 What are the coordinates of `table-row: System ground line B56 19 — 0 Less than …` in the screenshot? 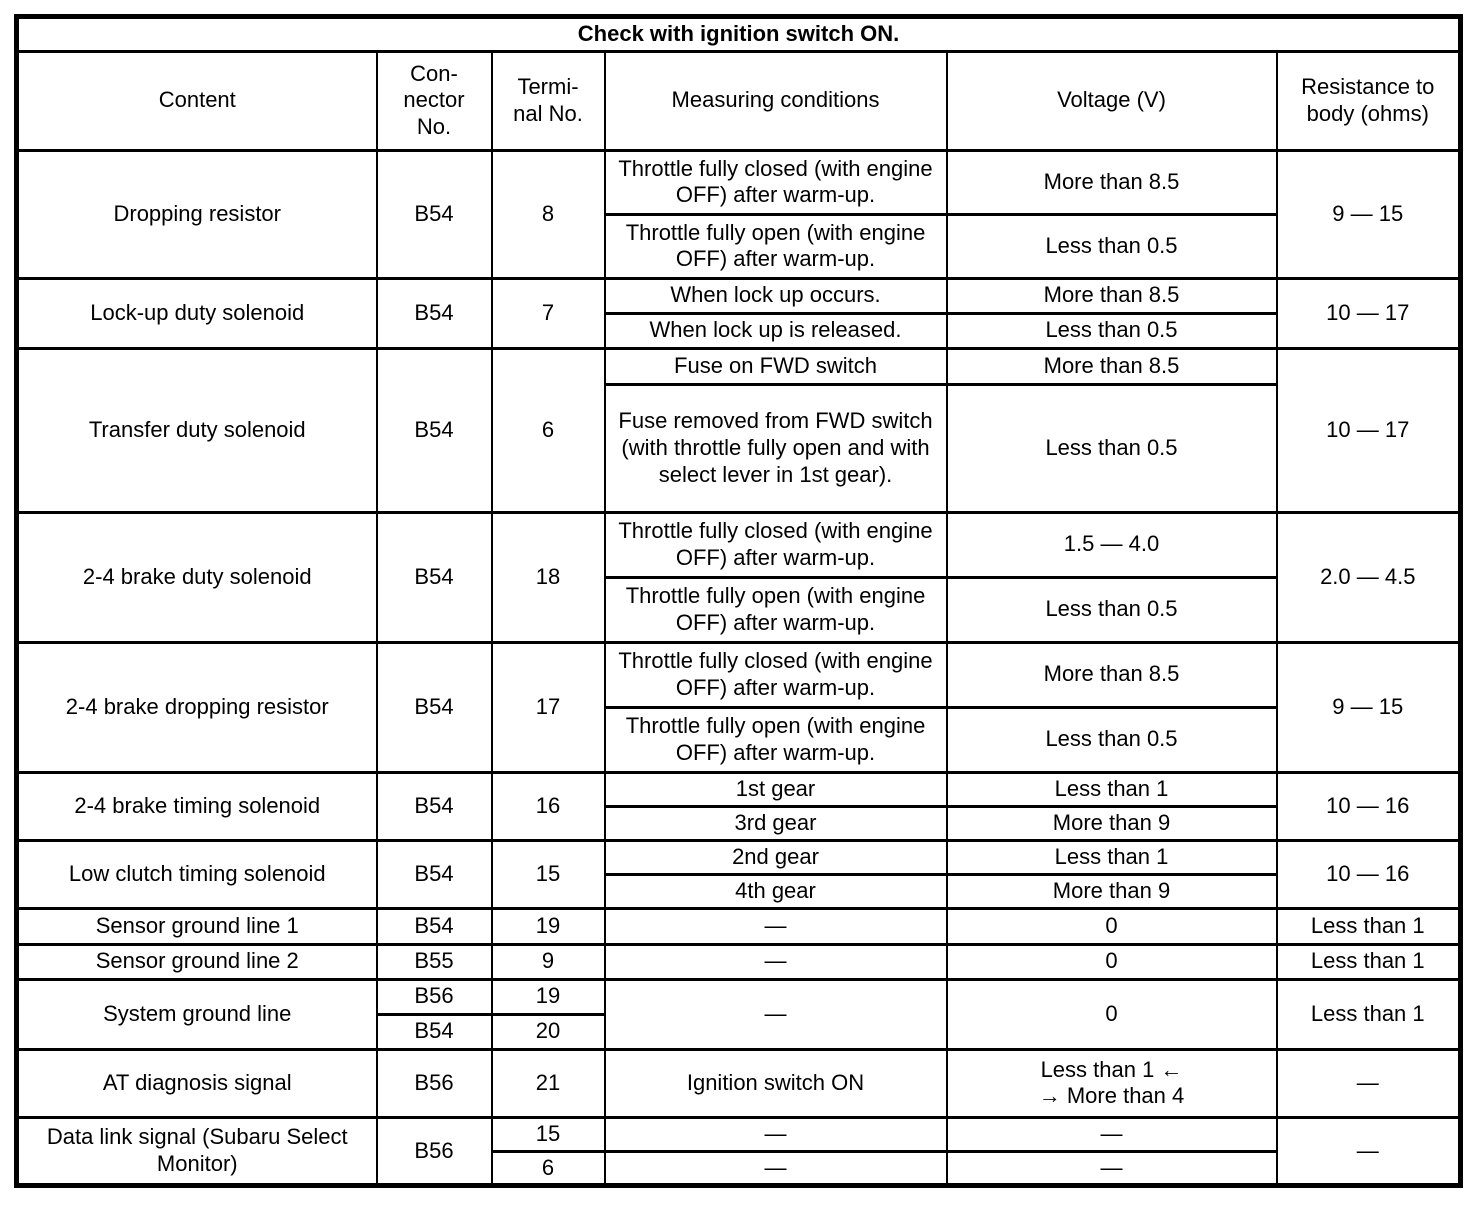 It's located at (738, 1014).